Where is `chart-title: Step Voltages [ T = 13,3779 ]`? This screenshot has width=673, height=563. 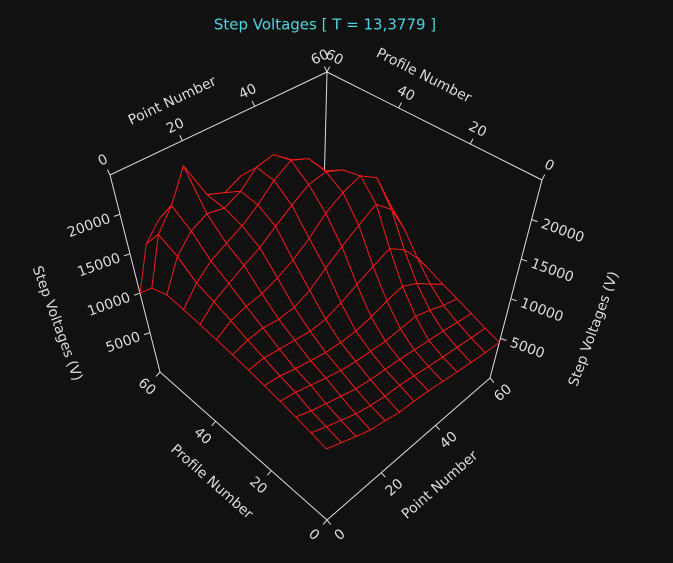 chart-title: Step Voltages [ T = 13,3779 ] is located at coordinates (325, 25).